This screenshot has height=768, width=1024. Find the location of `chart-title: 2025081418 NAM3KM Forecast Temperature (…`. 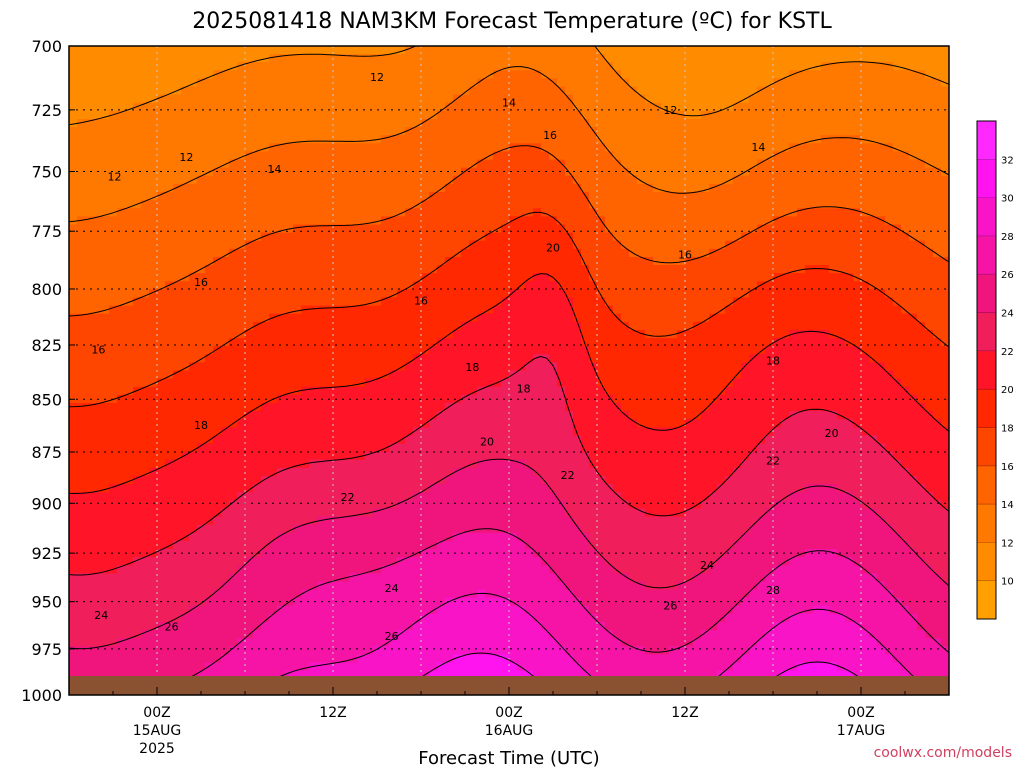

chart-title: 2025081418 NAM3KM Forecast Temperature (… is located at coordinates (512, 21).